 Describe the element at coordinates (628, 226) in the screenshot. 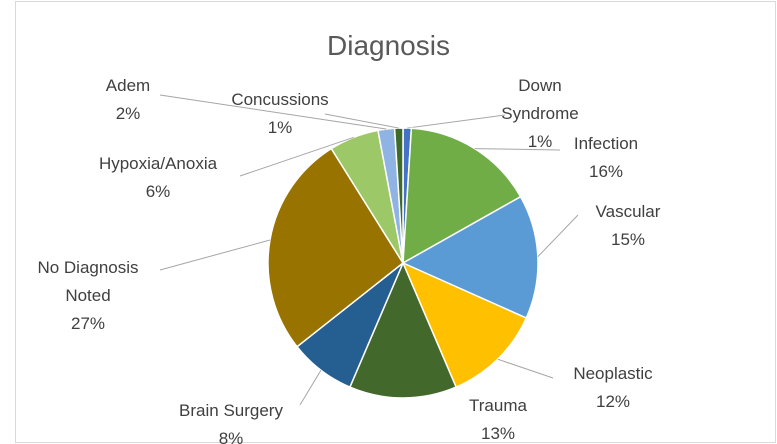

I see `slice-label: Vascular 15%` at that location.